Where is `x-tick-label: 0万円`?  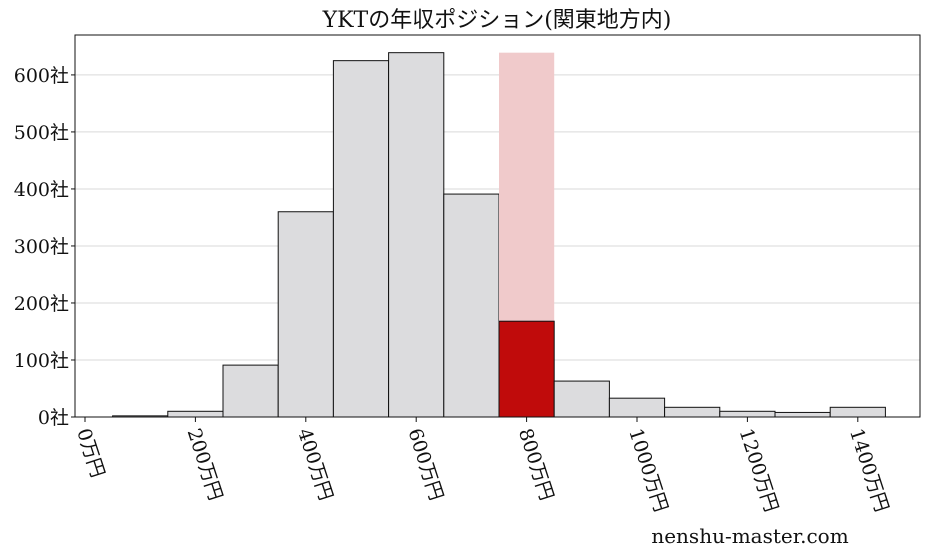 x-tick-label: 0万円 is located at coordinates (90, 453).